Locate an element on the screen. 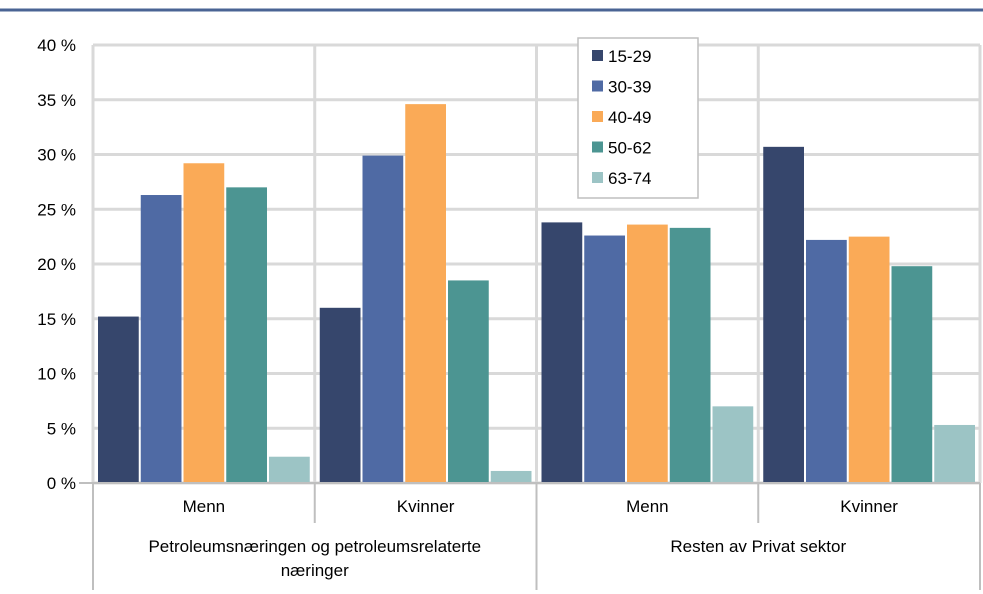 This screenshot has height=594, width=983. y-tick-label: 10 % is located at coordinates (56, 374).